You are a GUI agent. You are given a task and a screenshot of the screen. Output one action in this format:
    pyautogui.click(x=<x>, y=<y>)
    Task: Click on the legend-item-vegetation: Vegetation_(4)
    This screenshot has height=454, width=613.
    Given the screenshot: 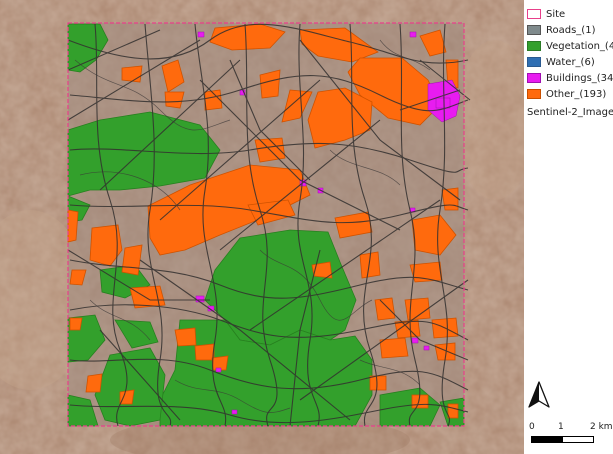 What is the action you would take?
    pyautogui.click(x=570, y=46)
    